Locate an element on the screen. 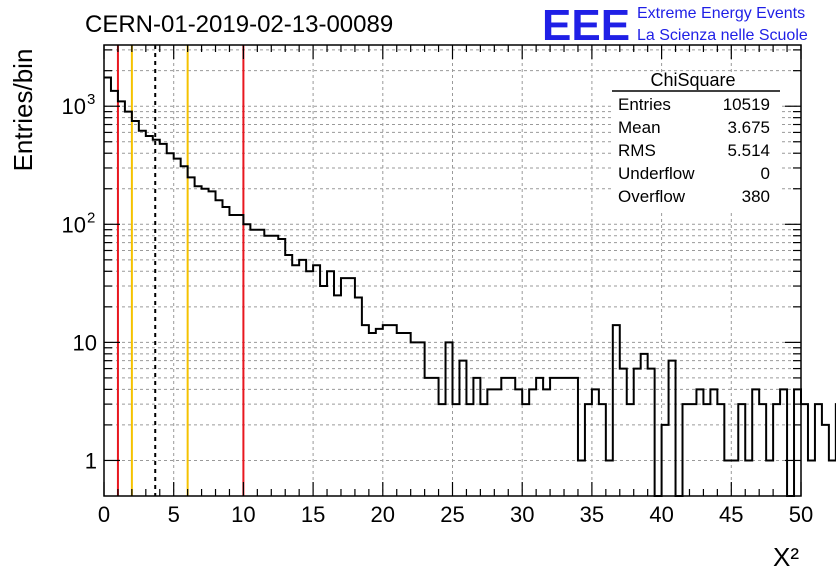 This screenshot has height=572, width=836. stats-row-value: 3.675 is located at coordinates (748, 127).